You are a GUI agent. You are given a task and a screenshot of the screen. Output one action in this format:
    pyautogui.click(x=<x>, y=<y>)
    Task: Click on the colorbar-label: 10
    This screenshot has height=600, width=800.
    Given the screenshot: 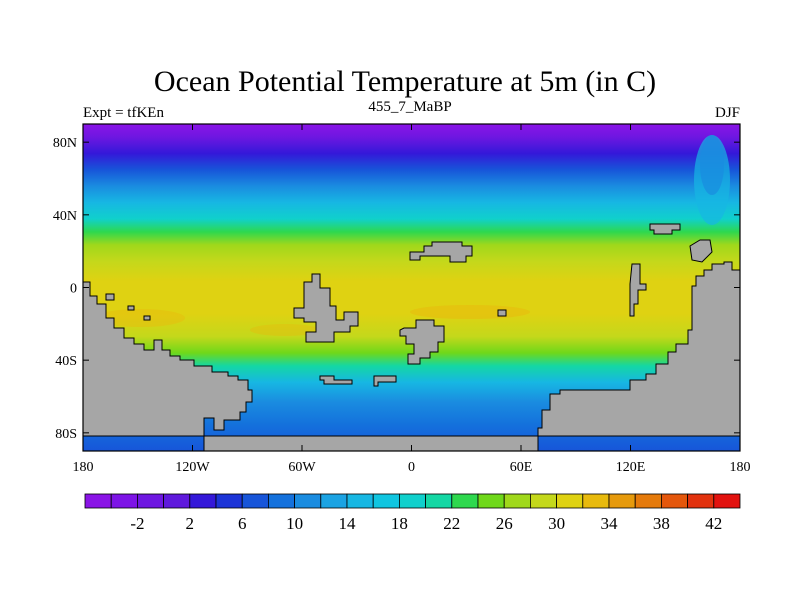 What is the action you would take?
    pyautogui.click(x=294, y=523)
    